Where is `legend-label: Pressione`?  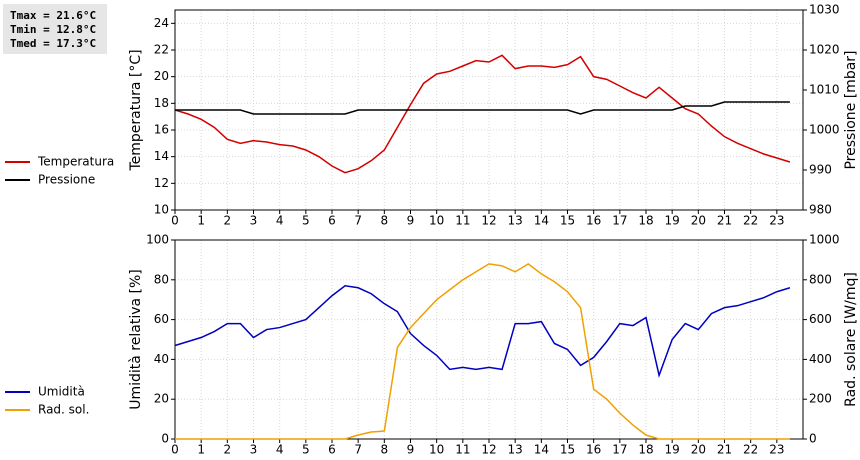 legend-label: Pressione is located at coordinates (66, 180).